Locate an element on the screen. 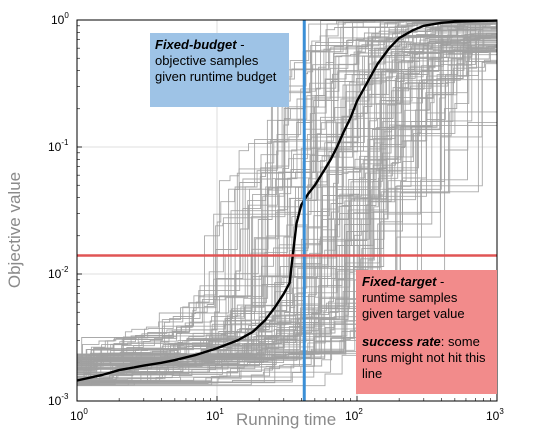 Image resolution: width=538 pixels, height=446 pixels. x-tick-label-3: 10³ is located at coordinates (495, 415).